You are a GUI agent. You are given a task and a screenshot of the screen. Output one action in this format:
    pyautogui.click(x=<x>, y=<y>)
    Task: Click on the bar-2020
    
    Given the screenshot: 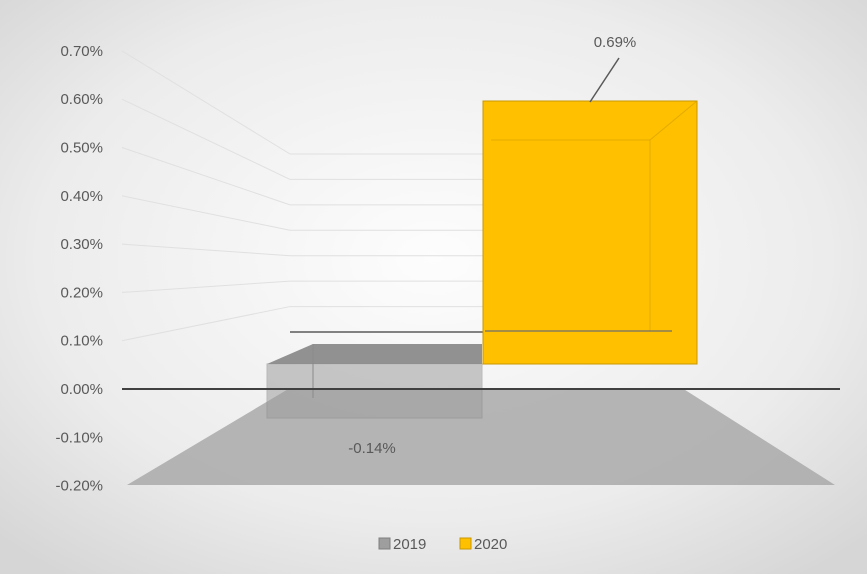 What is the action you would take?
    pyautogui.click(x=590, y=232)
    